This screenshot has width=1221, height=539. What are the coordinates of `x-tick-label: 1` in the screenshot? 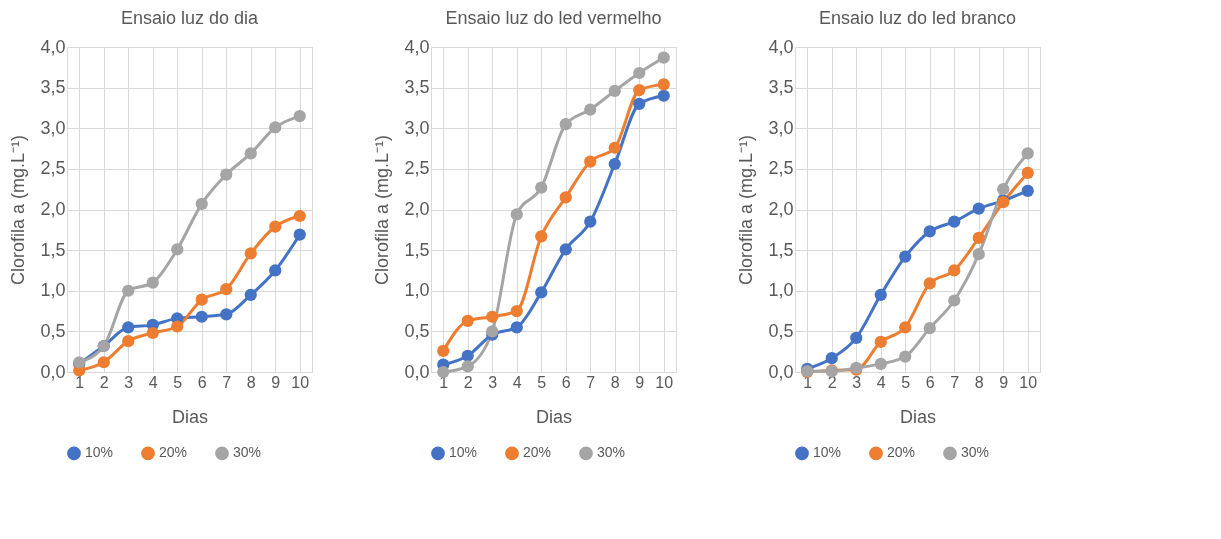 It's located at (80, 382).